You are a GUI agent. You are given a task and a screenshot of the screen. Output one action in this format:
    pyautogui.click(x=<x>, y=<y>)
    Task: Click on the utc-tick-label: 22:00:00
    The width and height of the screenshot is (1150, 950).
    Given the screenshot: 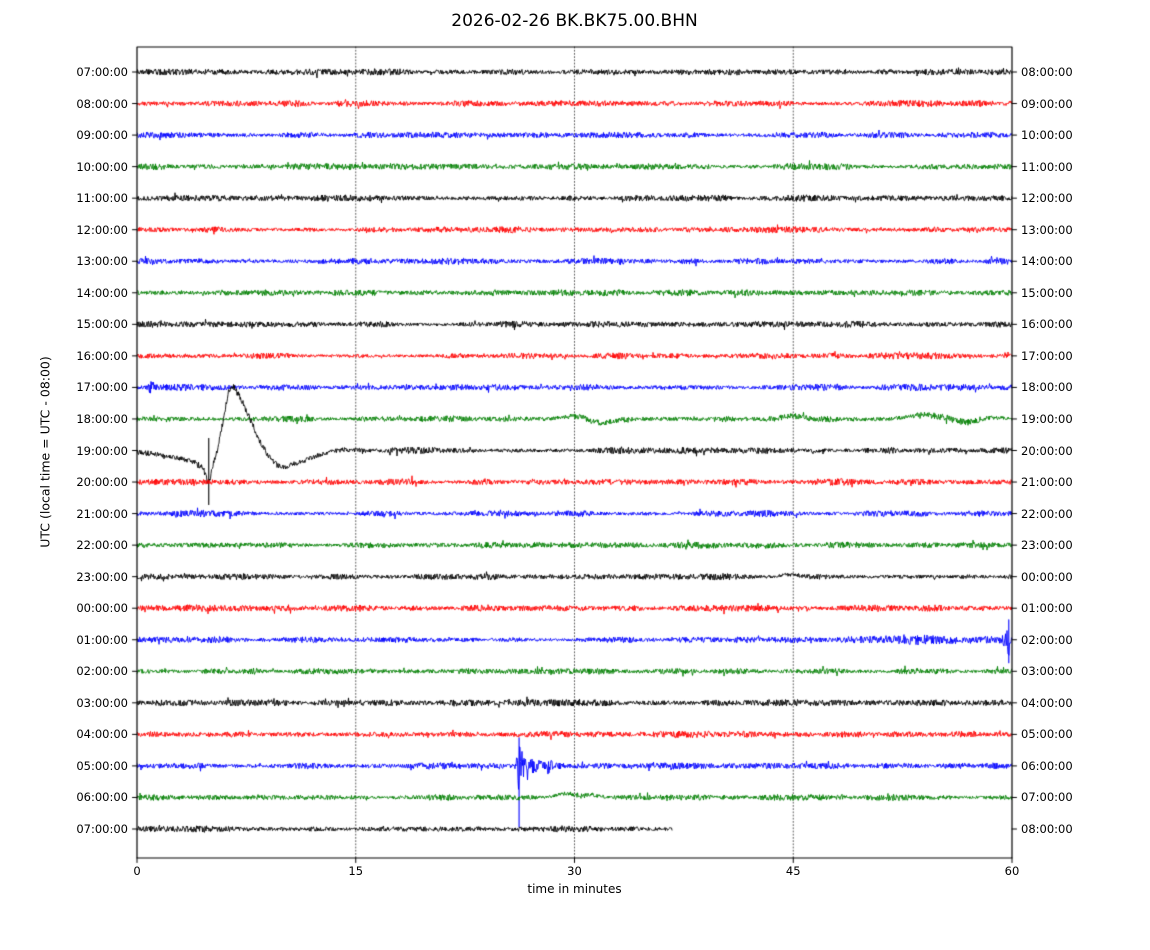 What is the action you would take?
    pyautogui.click(x=102, y=545)
    